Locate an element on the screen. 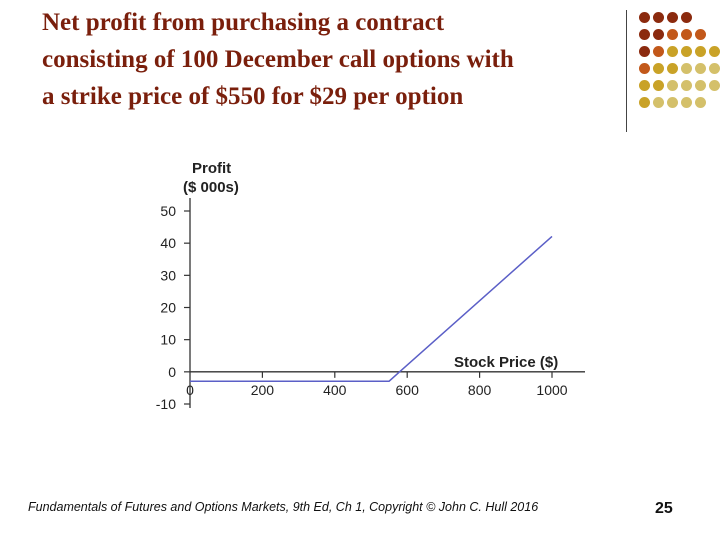  x-axis-label: Stock Price ($) is located at coordinates (506, 362).